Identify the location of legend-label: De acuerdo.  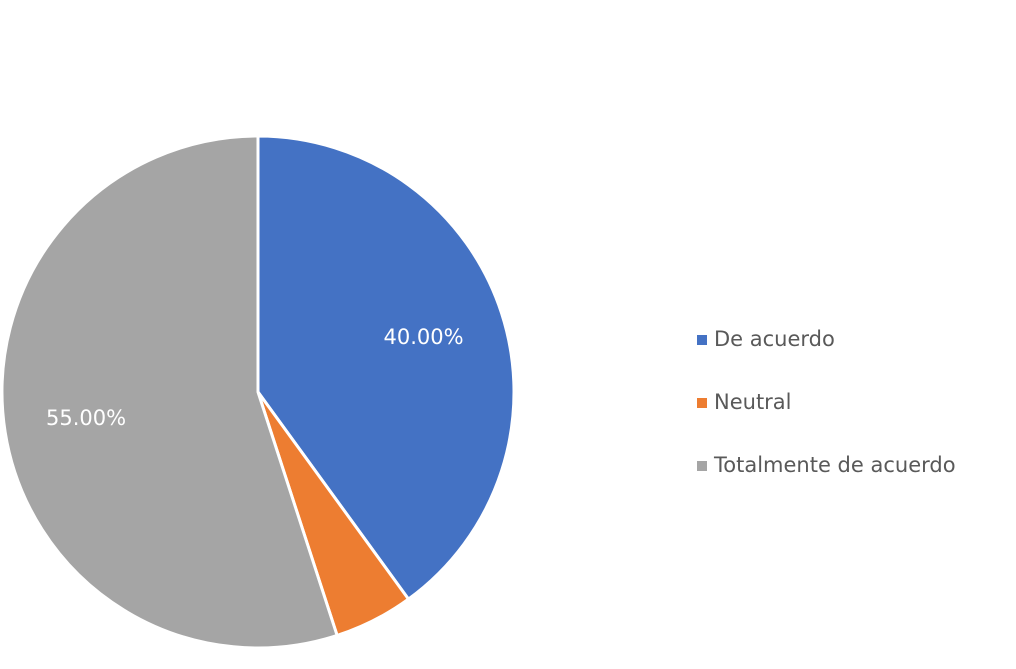
(774, 339).